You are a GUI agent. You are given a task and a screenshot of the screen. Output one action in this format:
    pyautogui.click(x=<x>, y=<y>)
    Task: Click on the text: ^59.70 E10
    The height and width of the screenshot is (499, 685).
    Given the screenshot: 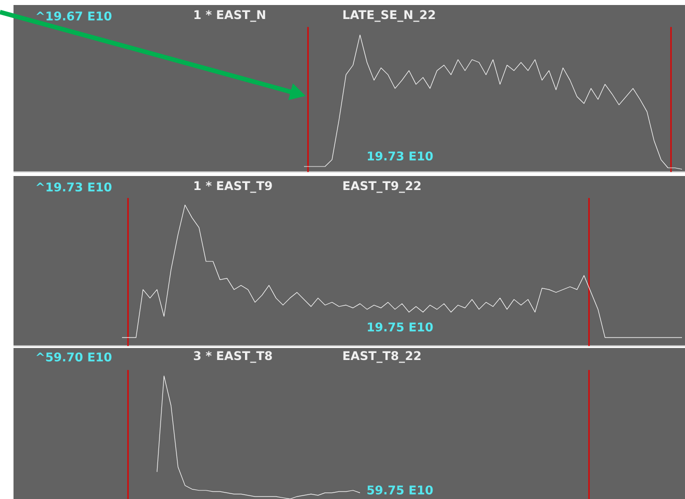 What is the action you would take?
    pyautogui.click(x=74, y=357)
    